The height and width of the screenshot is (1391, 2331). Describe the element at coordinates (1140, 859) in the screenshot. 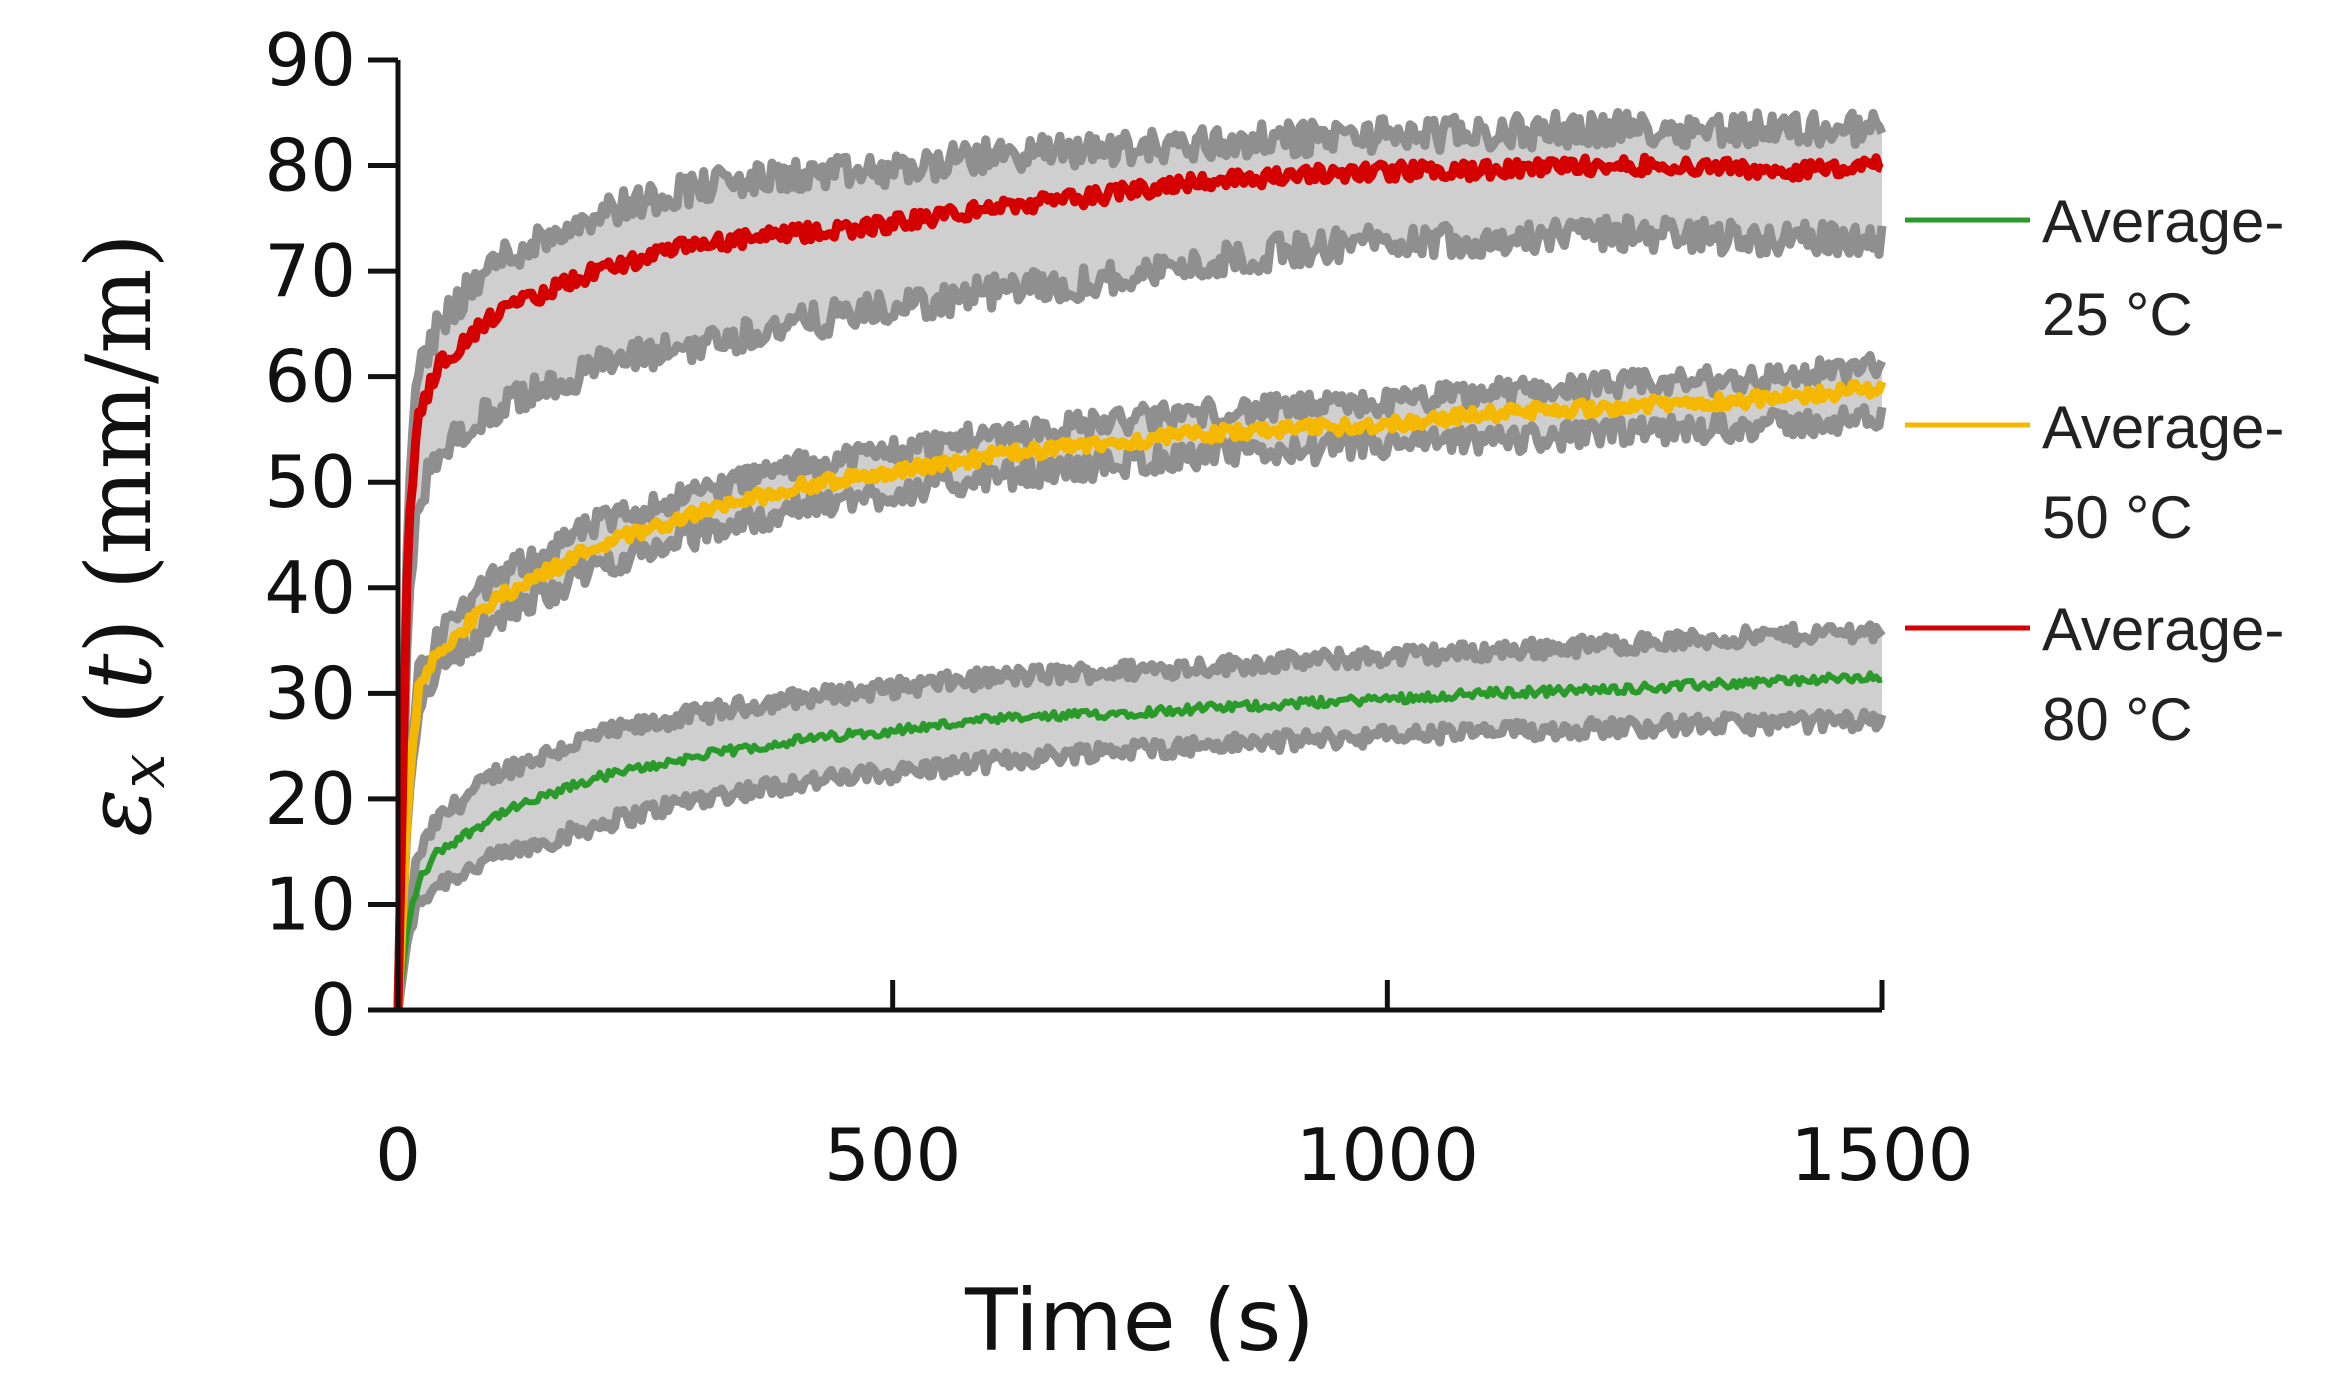

I see `band-lower-25c` at that location.